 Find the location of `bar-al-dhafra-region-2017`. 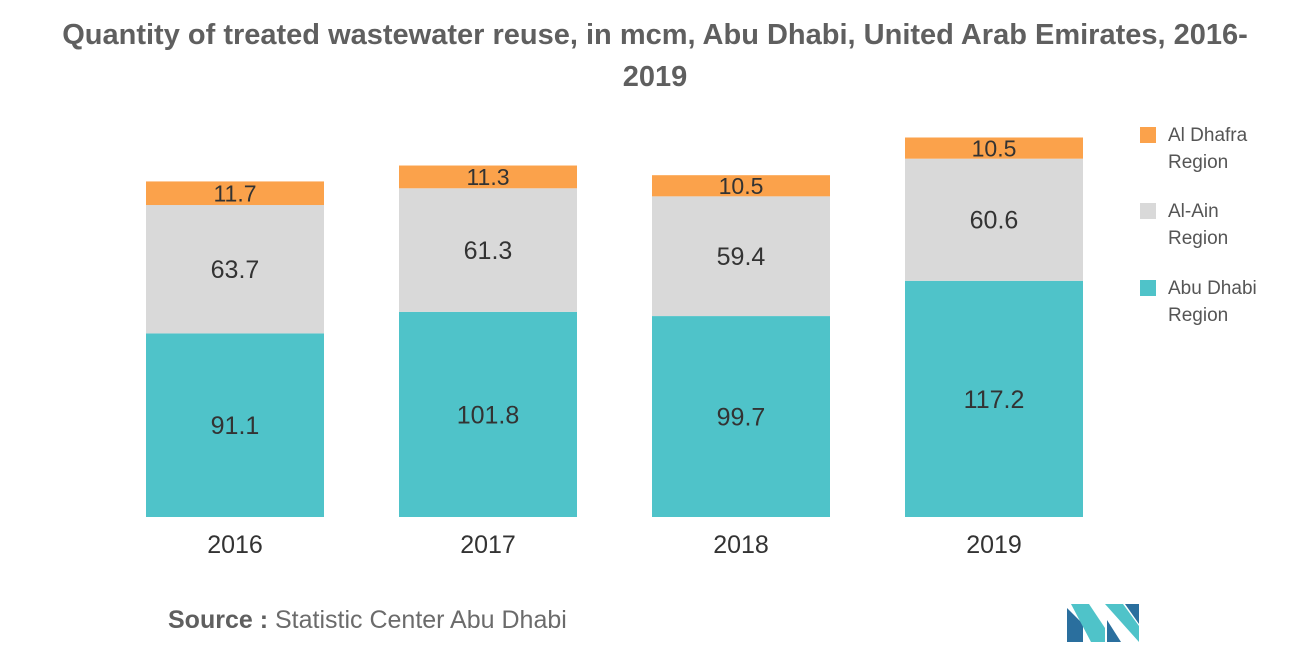

bar-al-dhafra-region-2017 is located at coordinates (488, 177).